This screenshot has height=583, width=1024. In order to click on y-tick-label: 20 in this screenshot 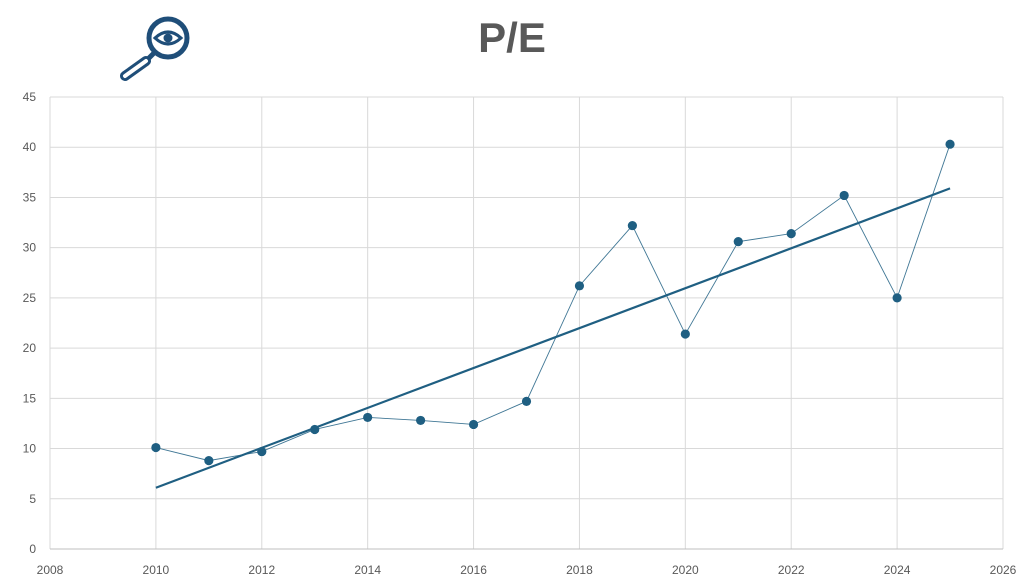, I will do `click(30, 348)`.